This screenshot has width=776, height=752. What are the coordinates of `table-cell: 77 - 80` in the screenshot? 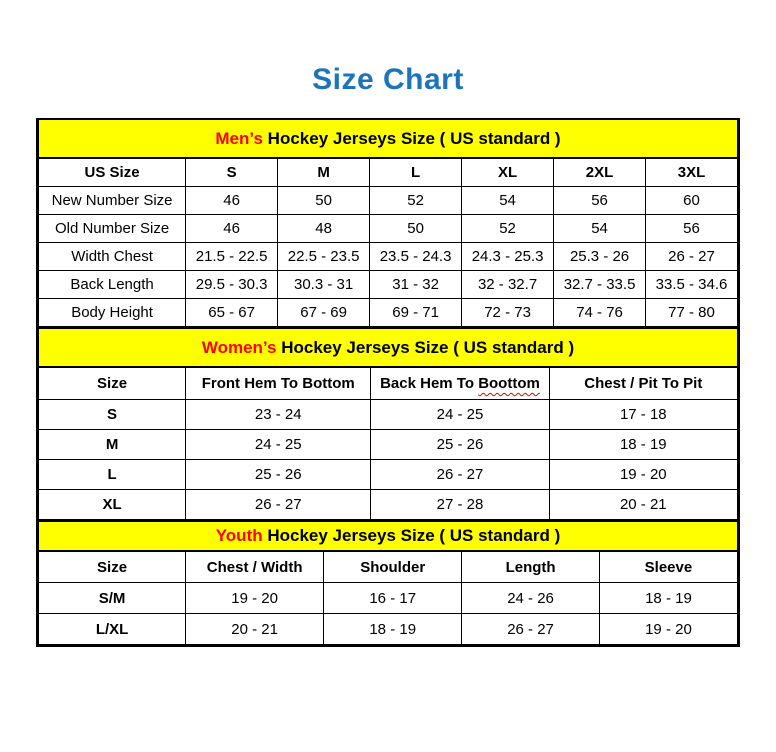 It's located at (691, 312).